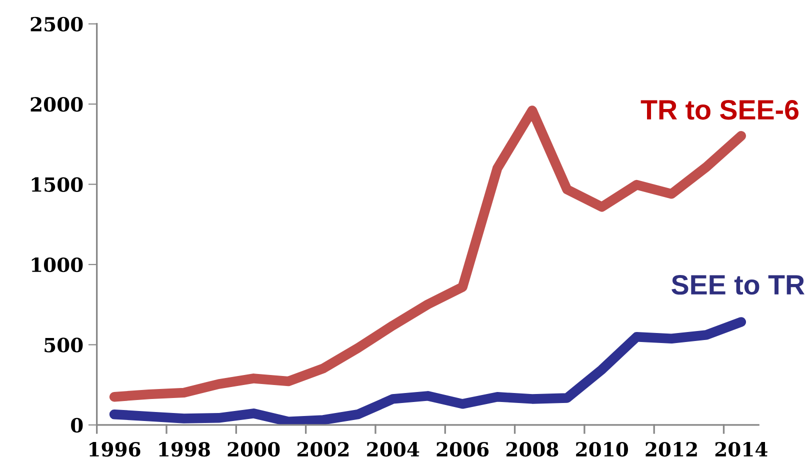 This screenshot has width=807, height=468. What do you see at coordinates (393, 449) in the screenshot?
I see `x-tick-label: 2004` at bounding box center [393, 449].